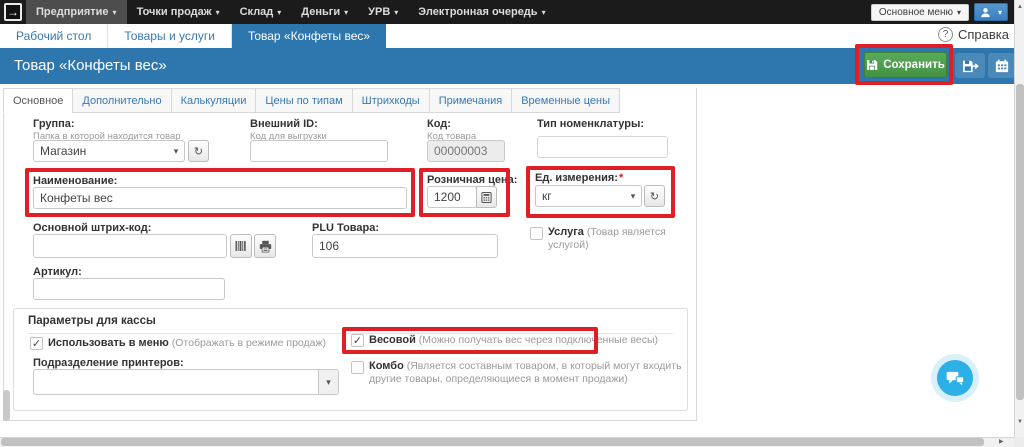 The width and height of the screenshot is (1024, 447). Describe the element at coordinates (591, 124) in the screenshot. I see `nomenclature-type-label: Тип номенклатуры:` at that location.